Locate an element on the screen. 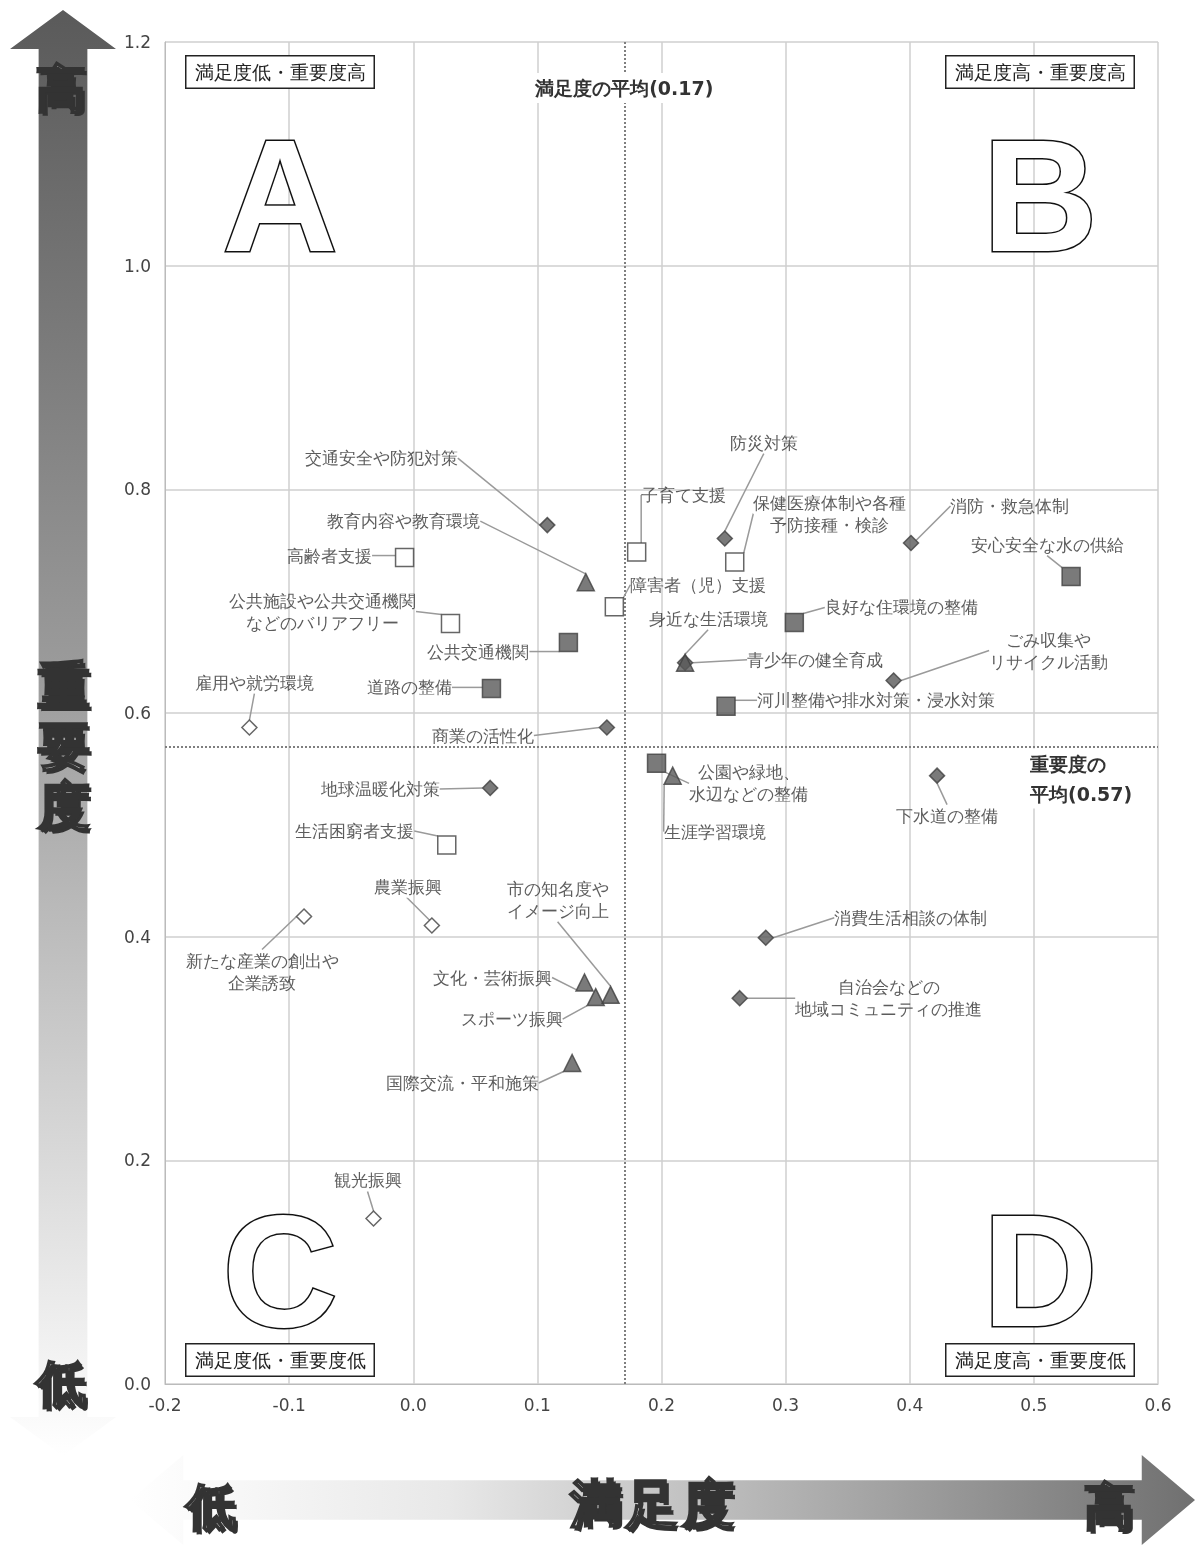 The height and width of the screenshot is (1557, 1195). x-tick-label: -0.2 is located at coordinates (165, 1404).